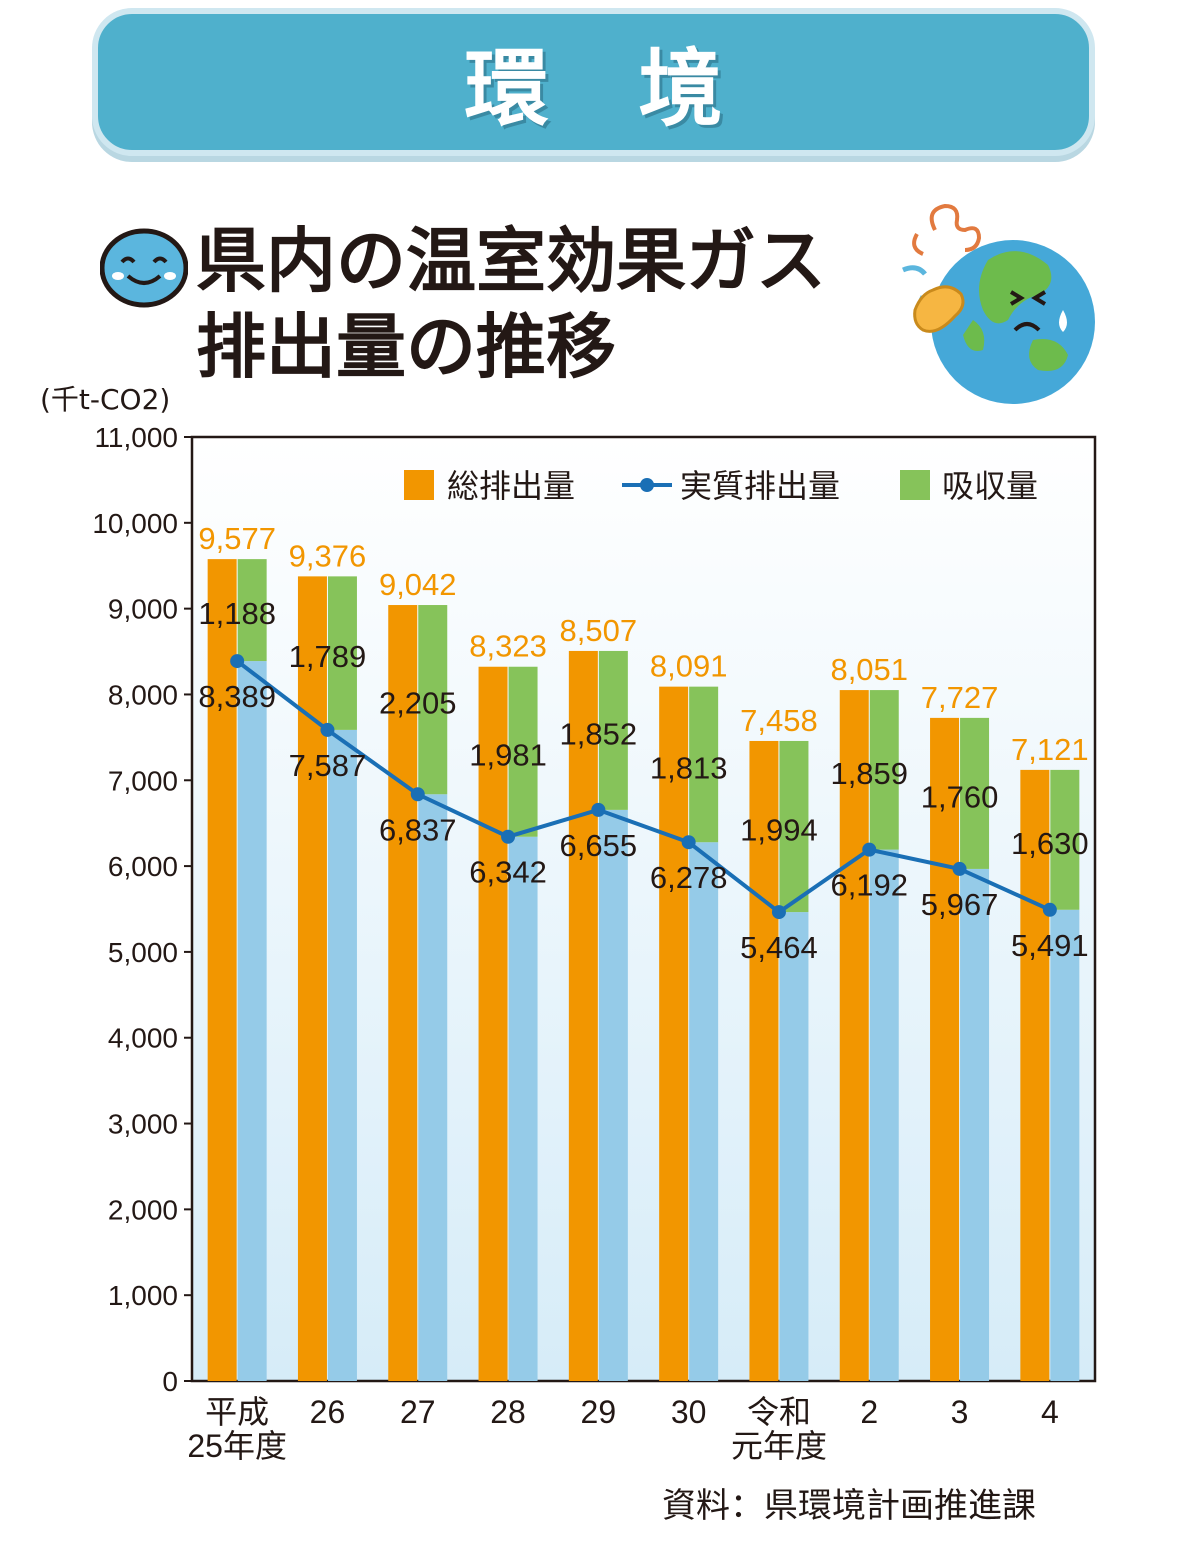 The image size is (1194, 1544). What do you see at coordinates (869, 773) in the screenshot?
I see `absorption-value-label: 1,859` at bounding box center [869, 773].